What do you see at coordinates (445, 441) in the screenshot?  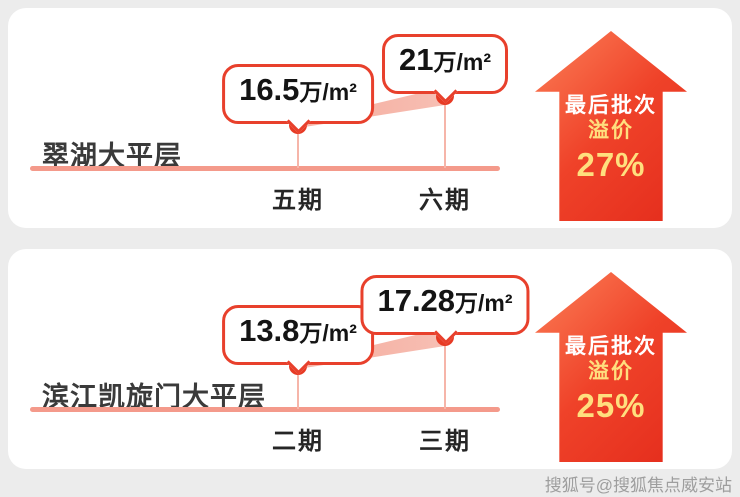 I see `phase-label: 三期` at bounding box center [445, 441].